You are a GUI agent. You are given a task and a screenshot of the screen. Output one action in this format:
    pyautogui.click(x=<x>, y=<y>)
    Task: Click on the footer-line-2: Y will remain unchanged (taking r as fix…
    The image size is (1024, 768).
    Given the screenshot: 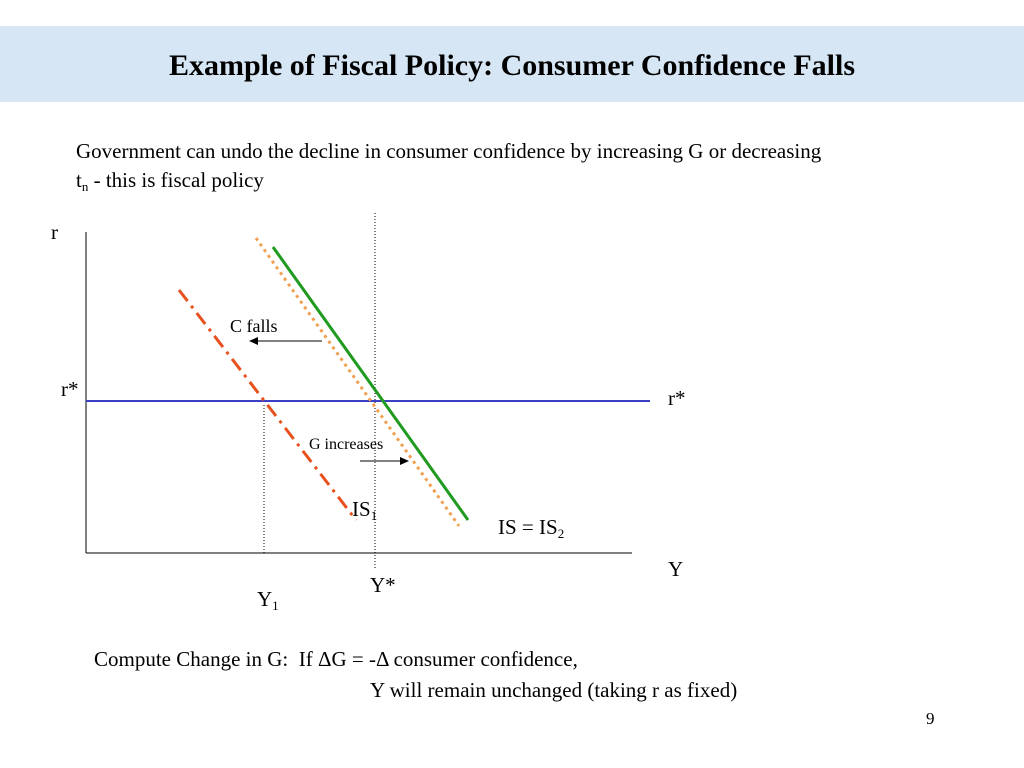 What is the action you would take?
    pyautogui.click(x=554, y=690)
    